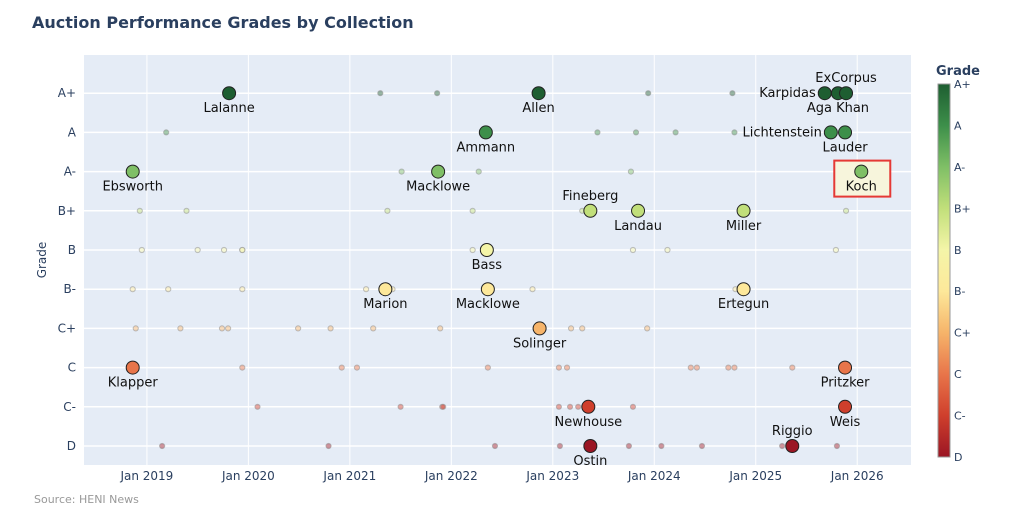 This screenshot has width=1024, height=522. What do you see at coordinates (962, 333) in the screenshot?
I see `colorbar-tick-label: C+` at bounding box center [962, 333].